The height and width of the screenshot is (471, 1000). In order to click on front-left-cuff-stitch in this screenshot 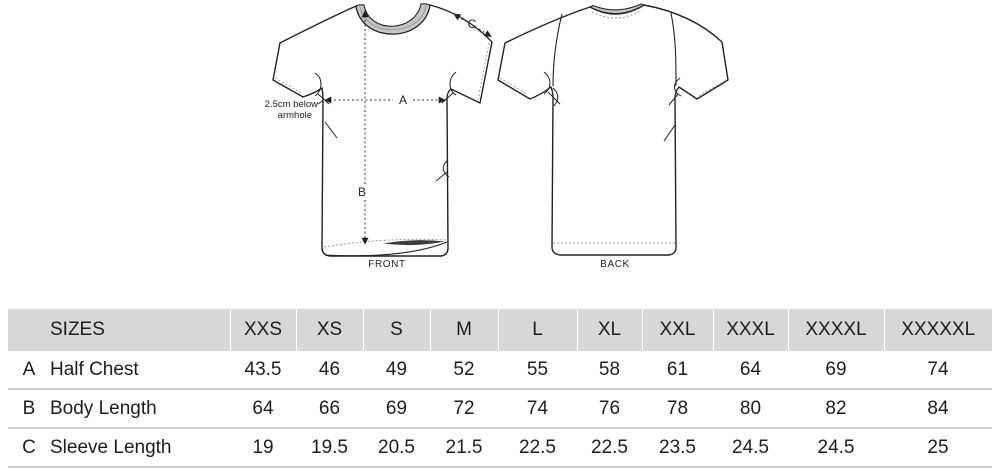, I will do `click(288, 85)`.